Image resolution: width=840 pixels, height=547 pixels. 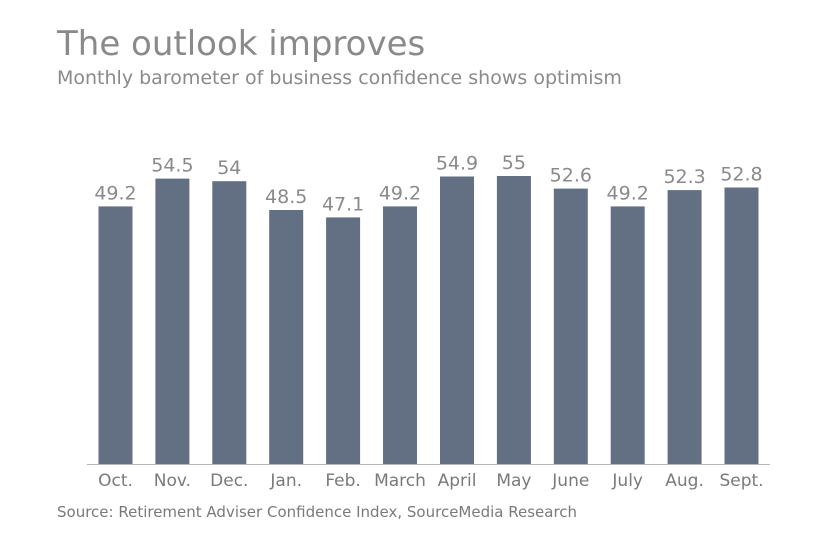 What do you see at coordinates (741, 481) in the screenshot?
I see `category-label: Sept.` at bounding box center [741, 481].